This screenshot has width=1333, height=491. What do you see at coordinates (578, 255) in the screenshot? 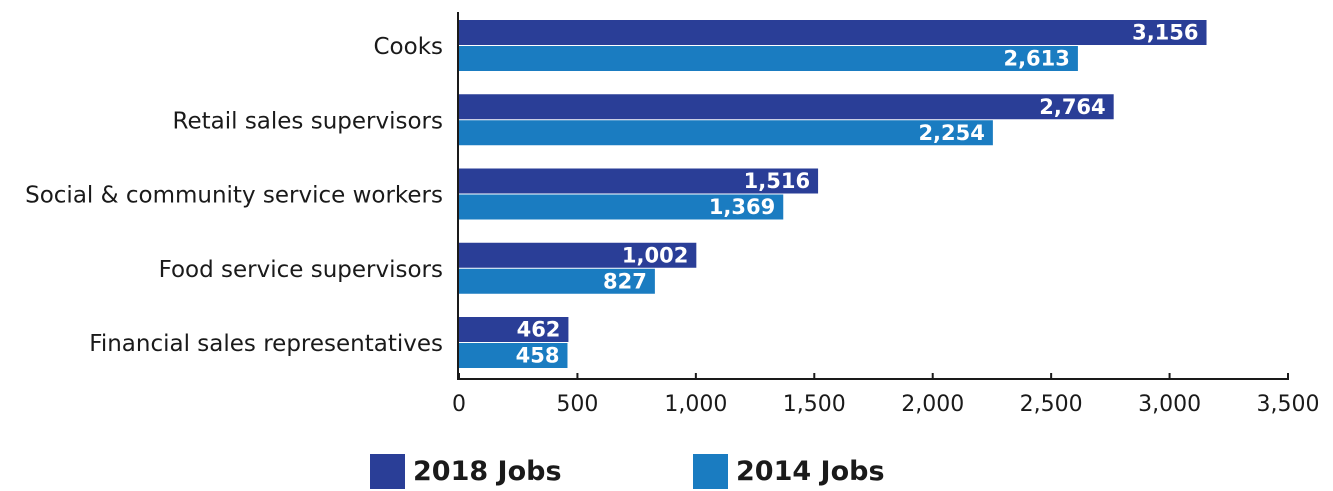
I see `bar-2018-jobs-food-service-supervisors` at bounding box center [578, 255].